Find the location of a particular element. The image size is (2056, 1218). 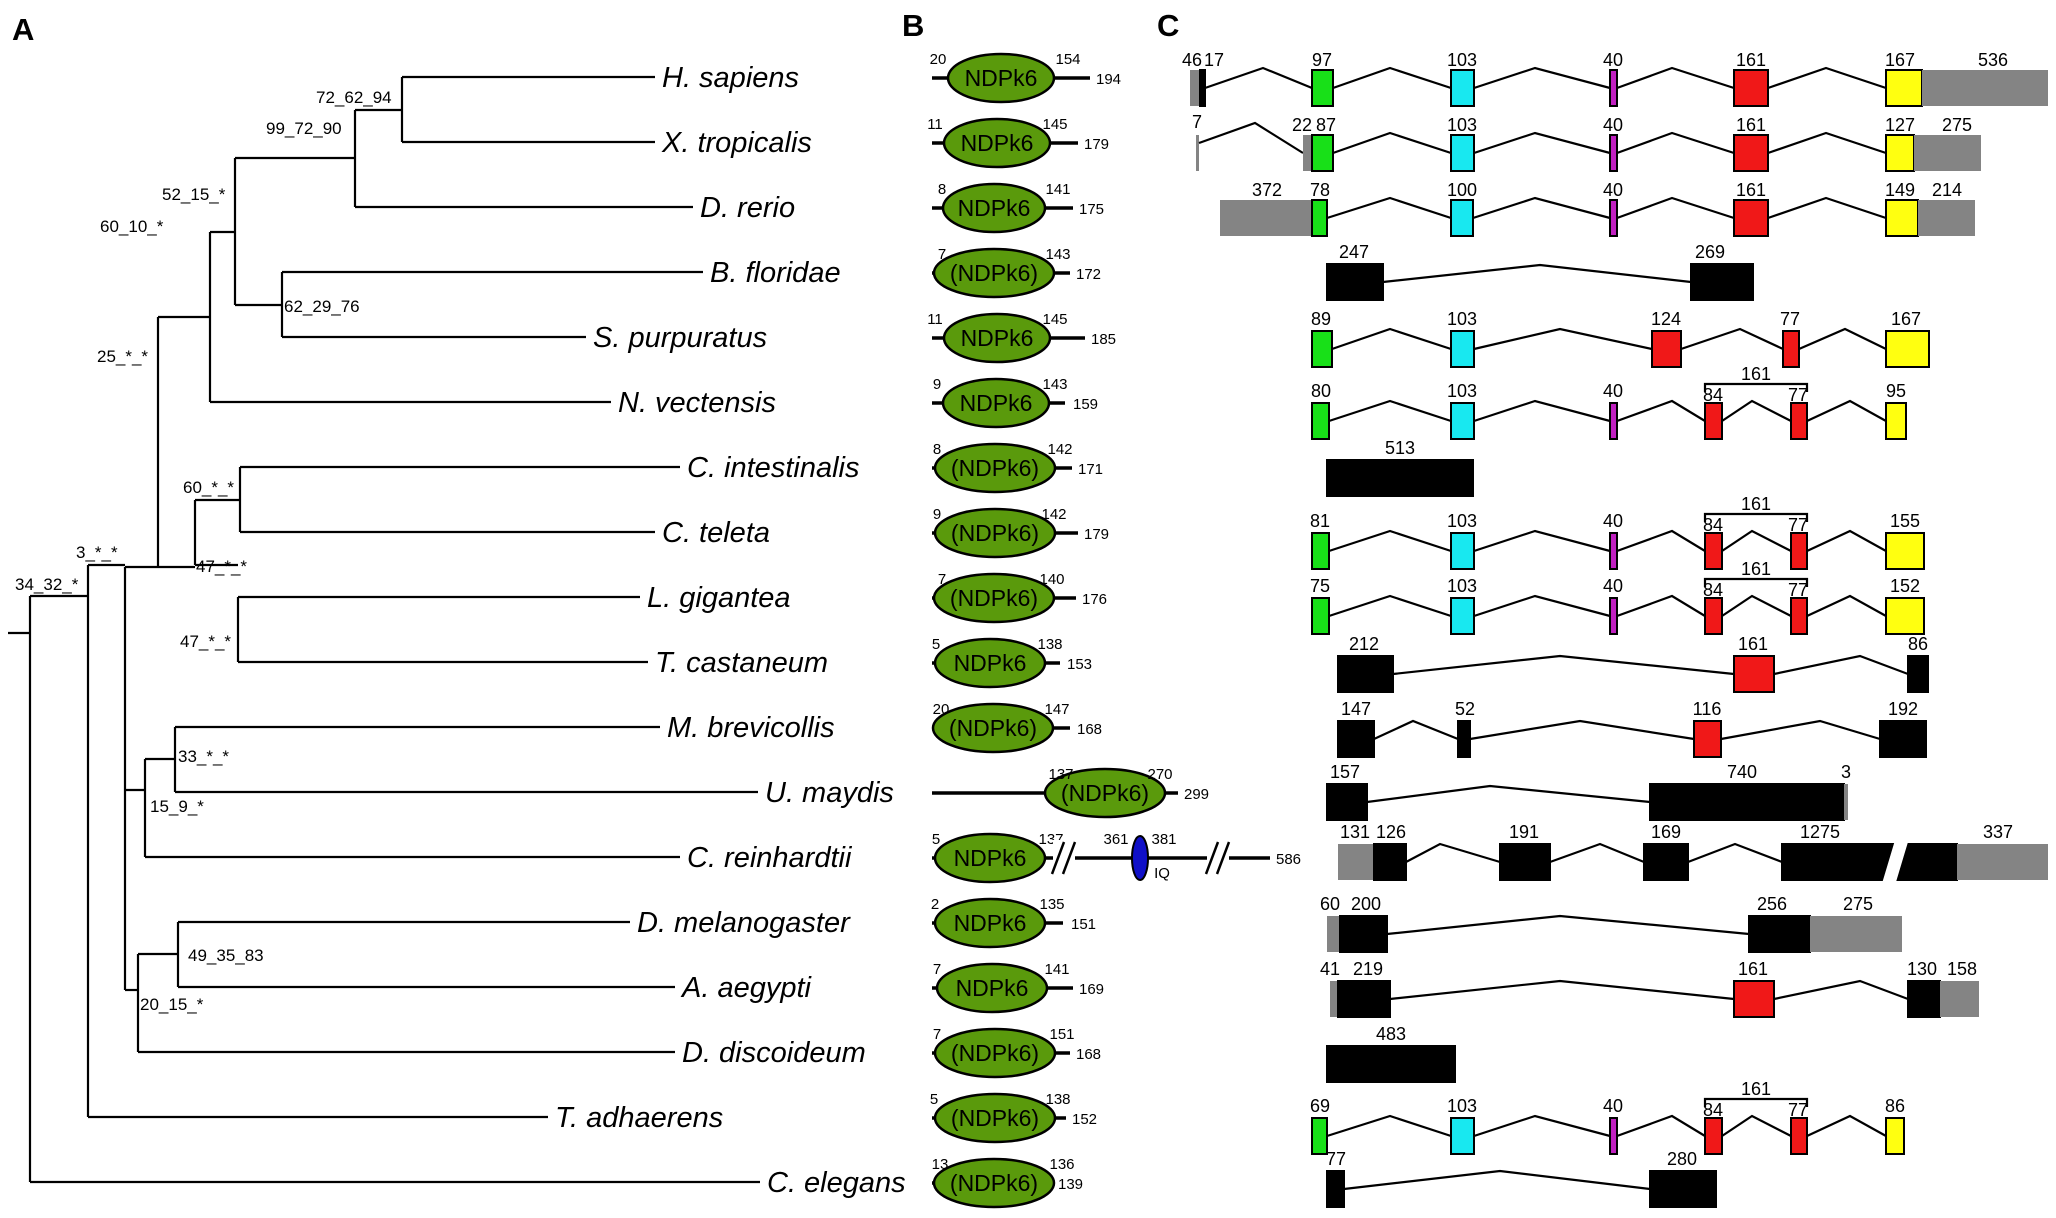

panel-label-a: A is located at coordinates (23, 29).